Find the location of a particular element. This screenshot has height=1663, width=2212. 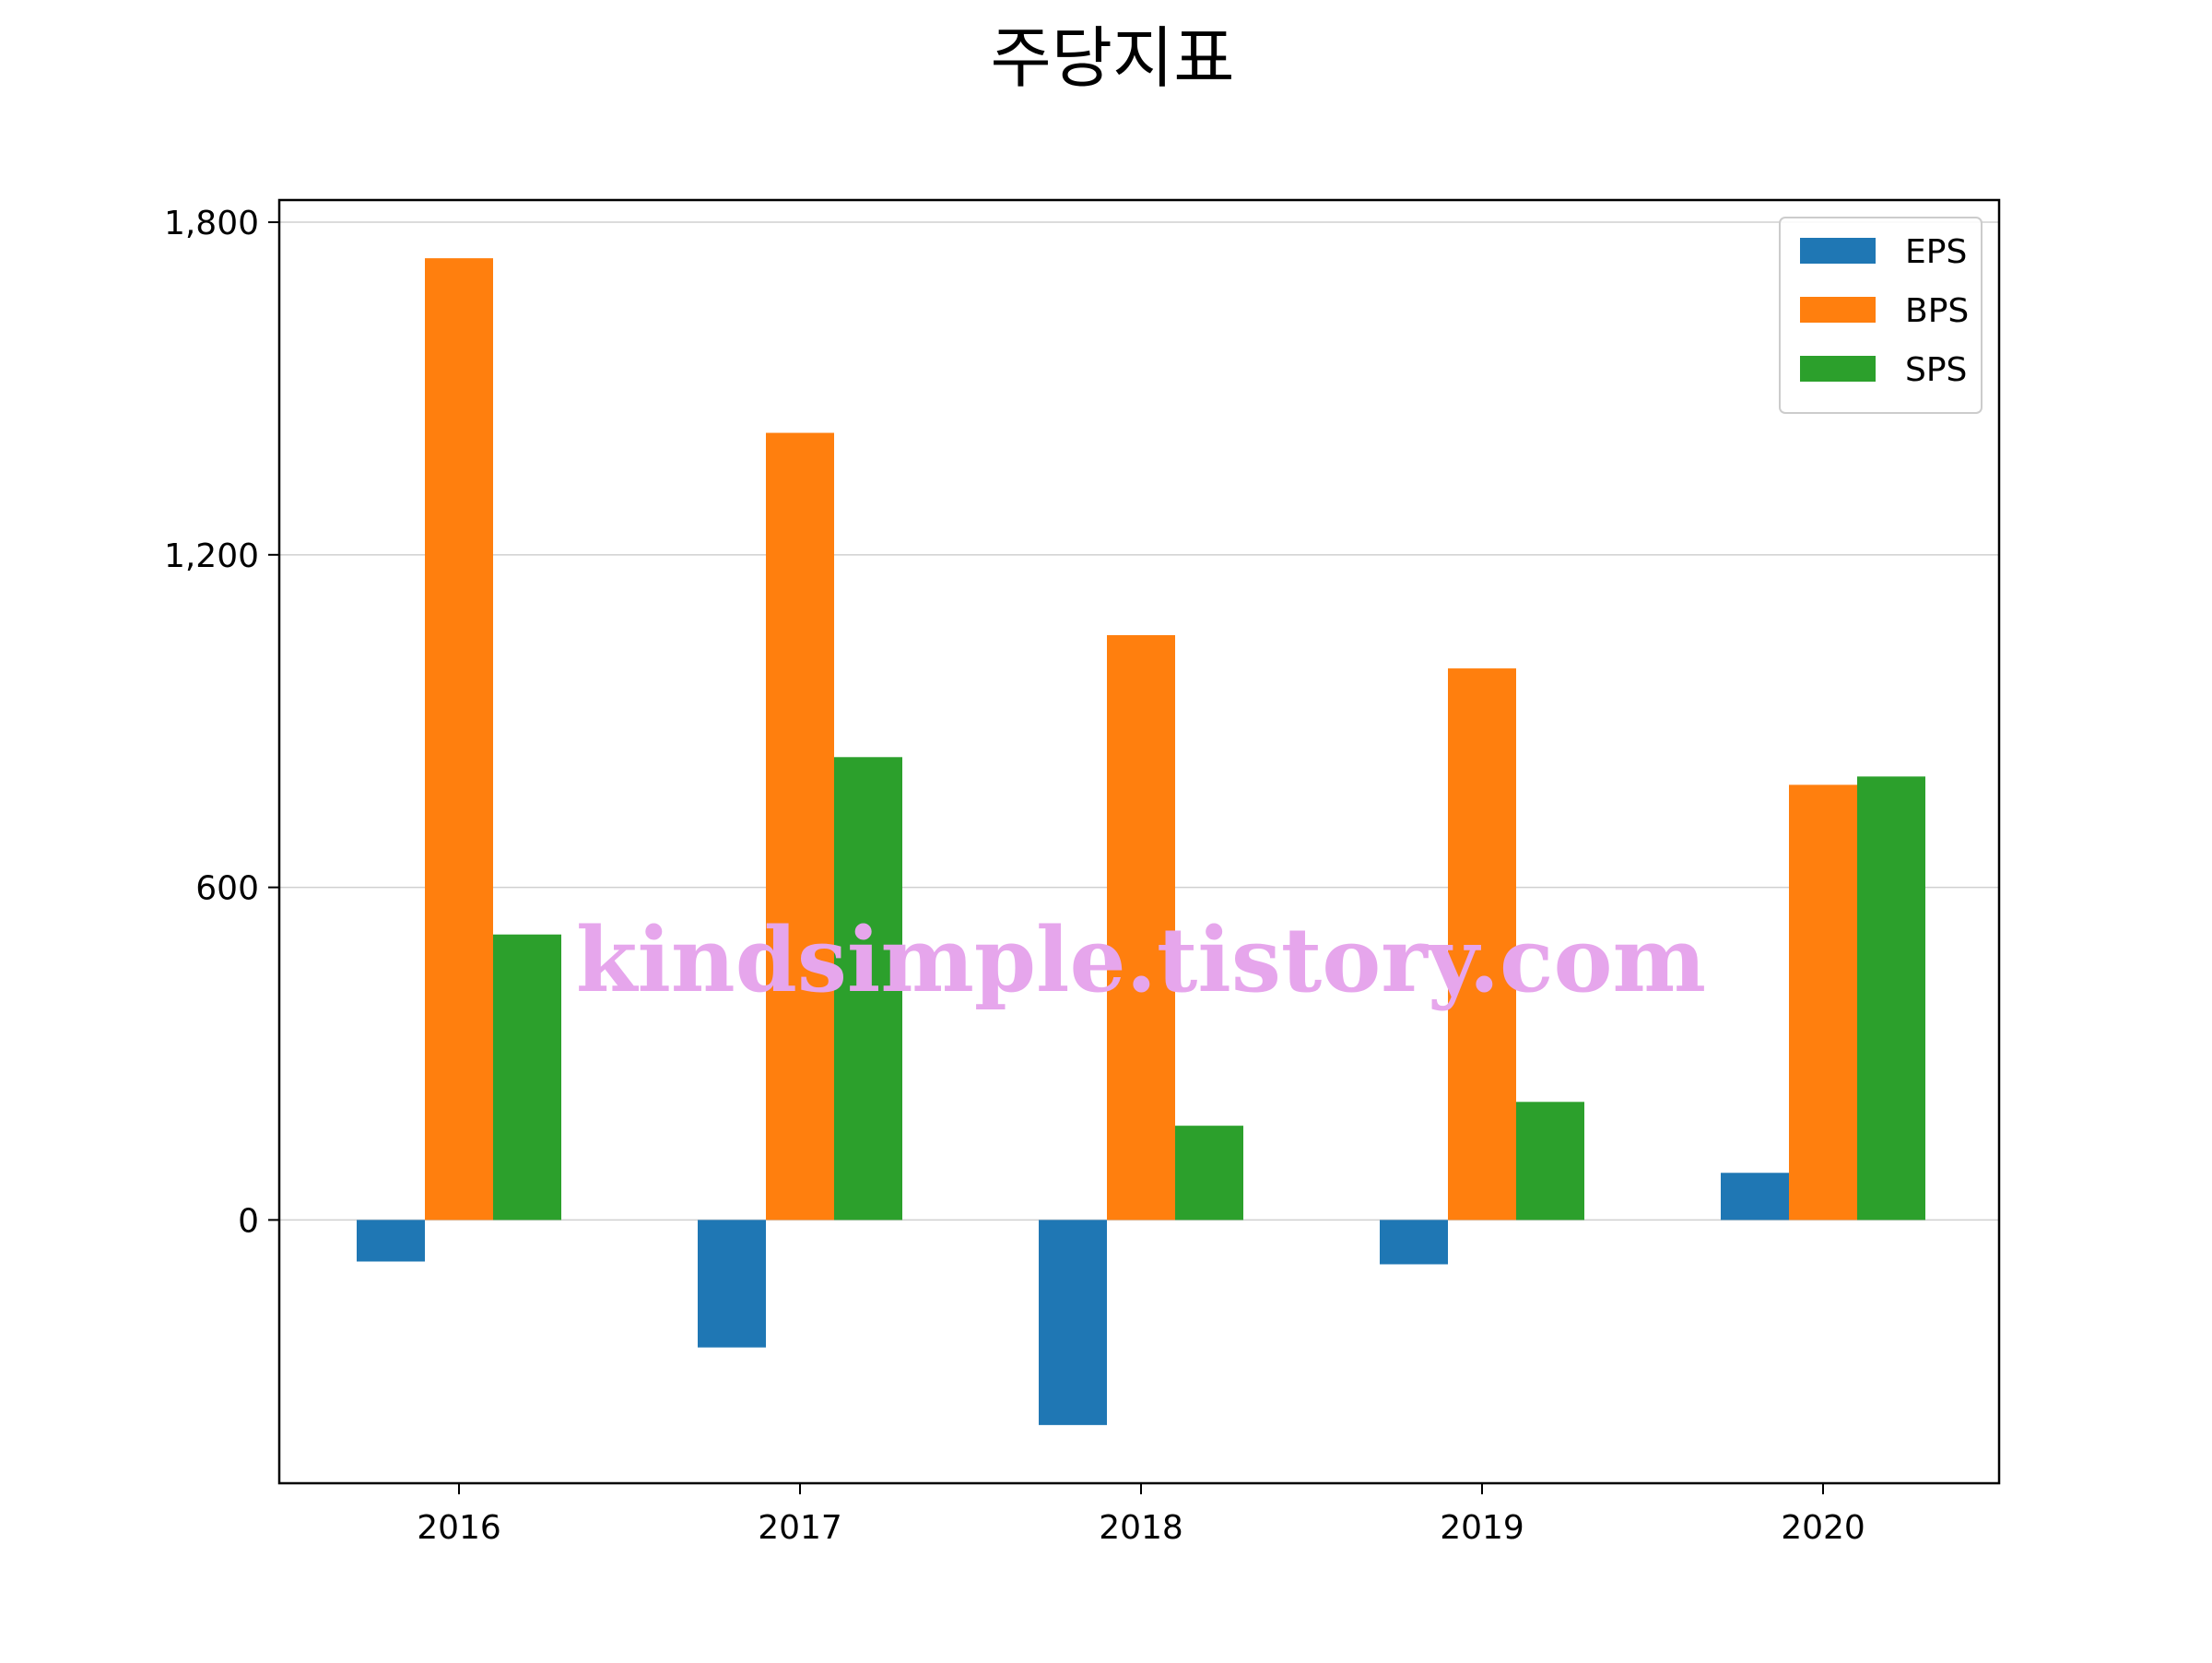

y-tick-label: 1,200 is located at coordinates (211, 556).